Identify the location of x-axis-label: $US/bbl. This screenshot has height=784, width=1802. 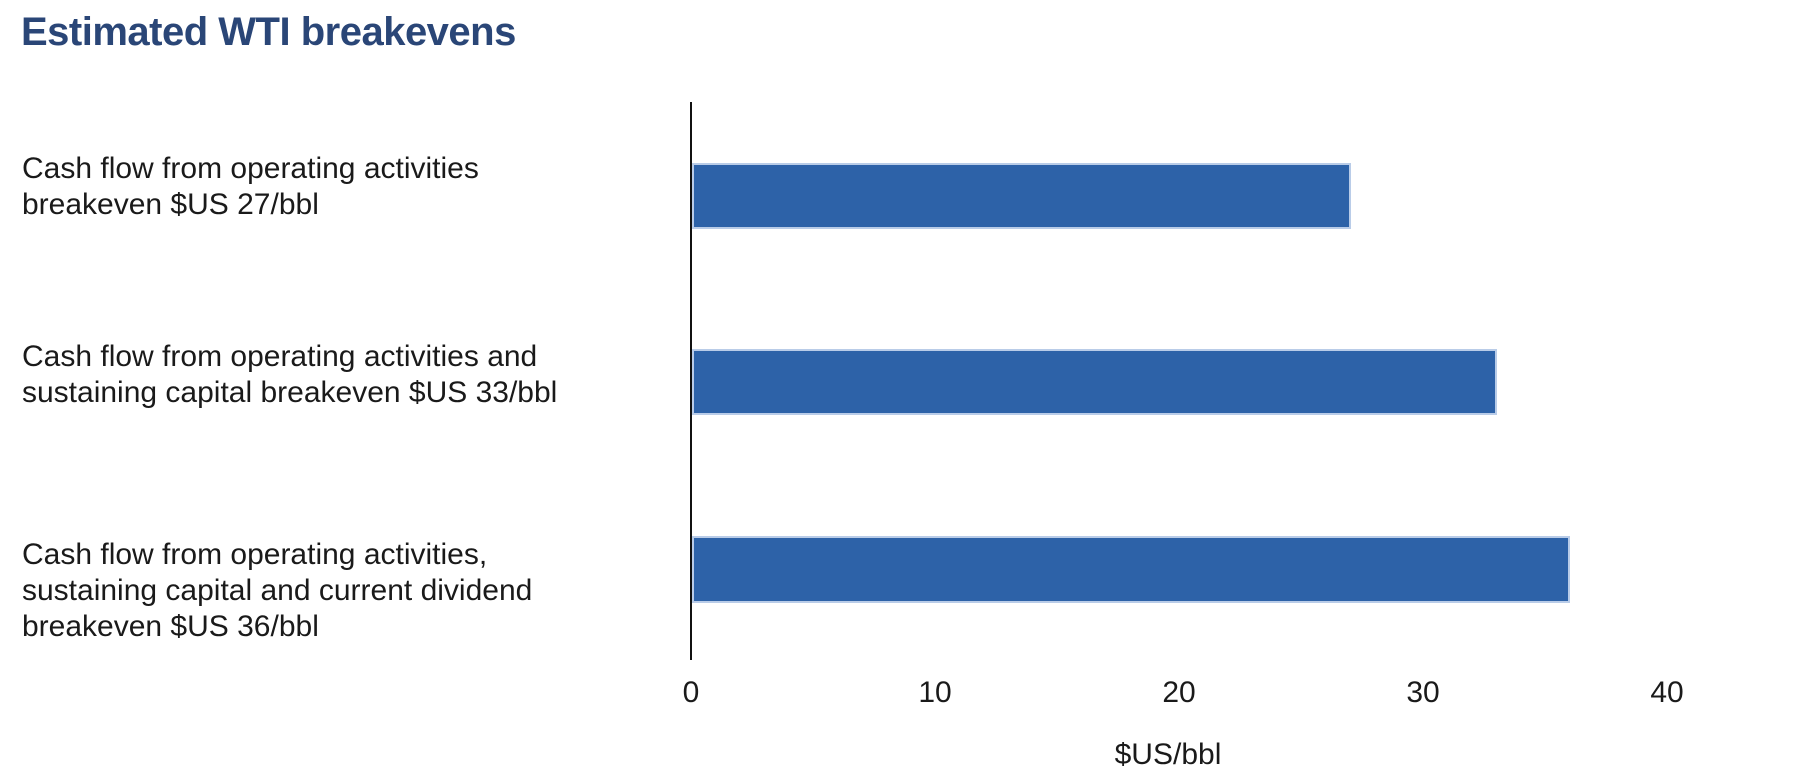
(1168, 754).